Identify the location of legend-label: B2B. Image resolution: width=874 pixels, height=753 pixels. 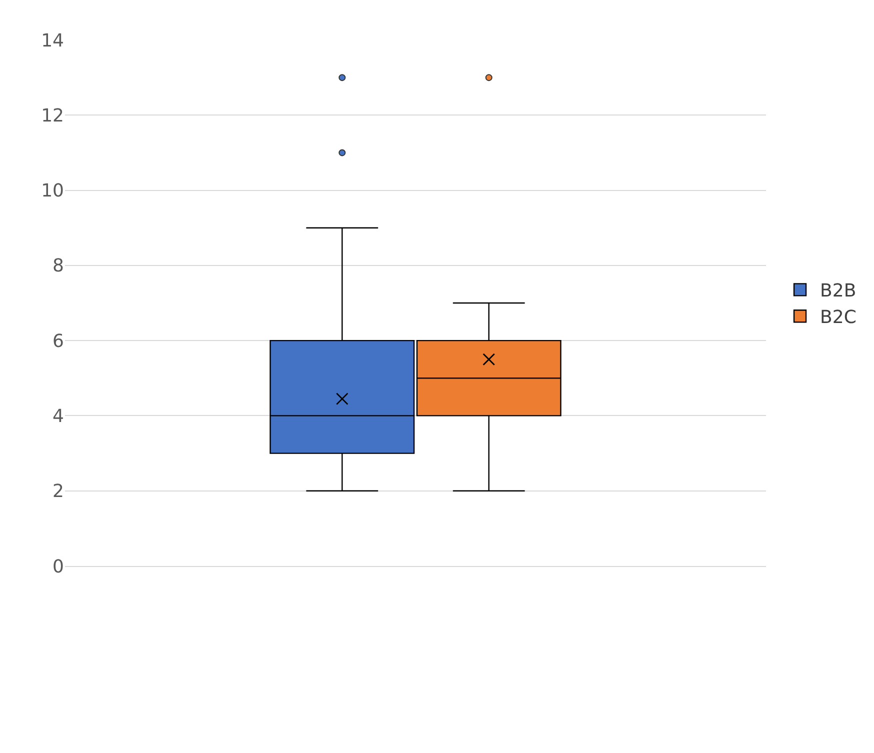
(838, 291).